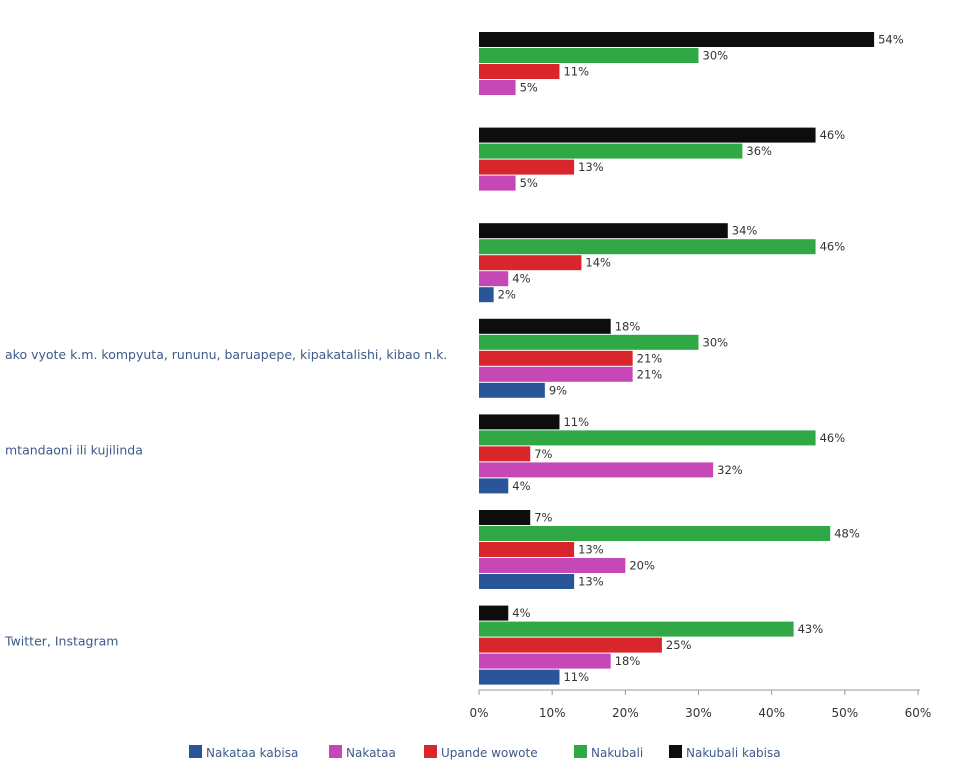 The height and width of the screenshot is (777, 953). What do you see at coordinates (811, 629) in the screenshot?
I see `data-label: 43%` at bounding box center [811, 629].